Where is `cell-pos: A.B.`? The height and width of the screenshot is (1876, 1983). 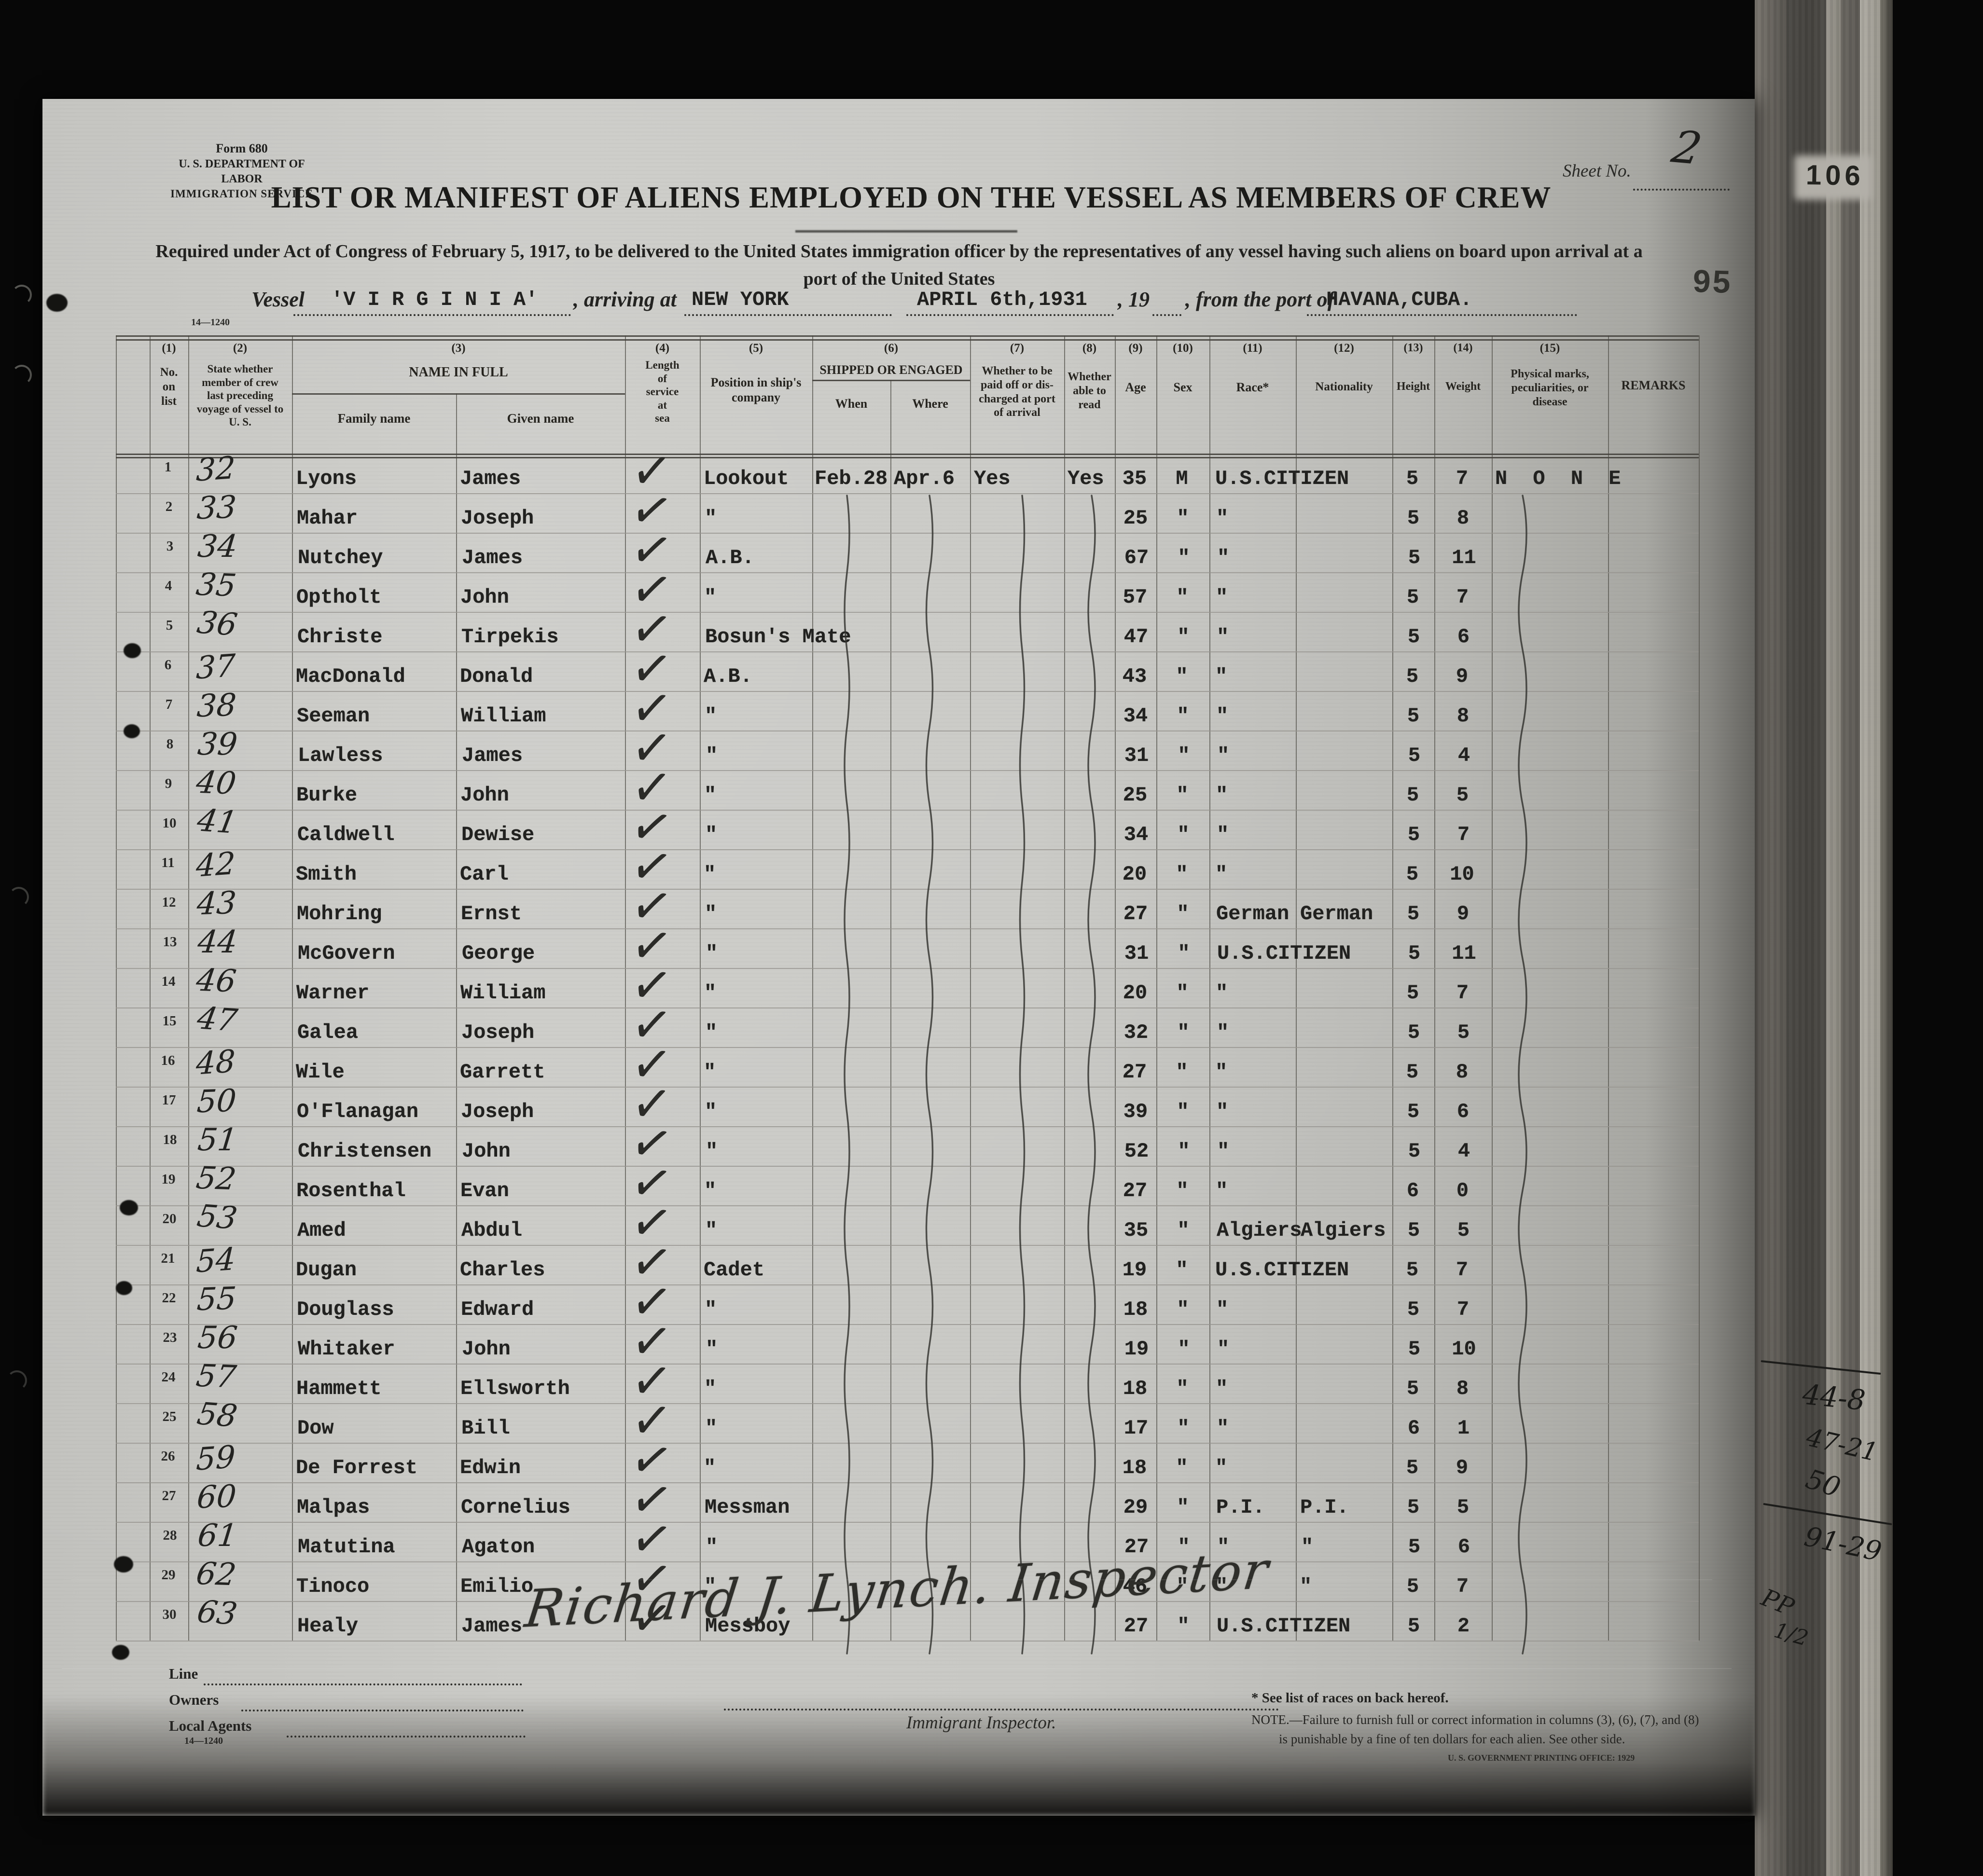 cell-pos: A.B. is located at coordinates (730, 557).